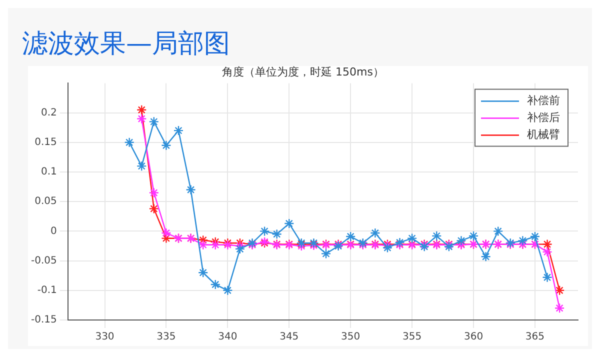 The height and width of the screenshot is (357, 600). Describe the element at coordinates (44, 320) in the screenshot. I see `y-tick-label: -0.15` at that location.